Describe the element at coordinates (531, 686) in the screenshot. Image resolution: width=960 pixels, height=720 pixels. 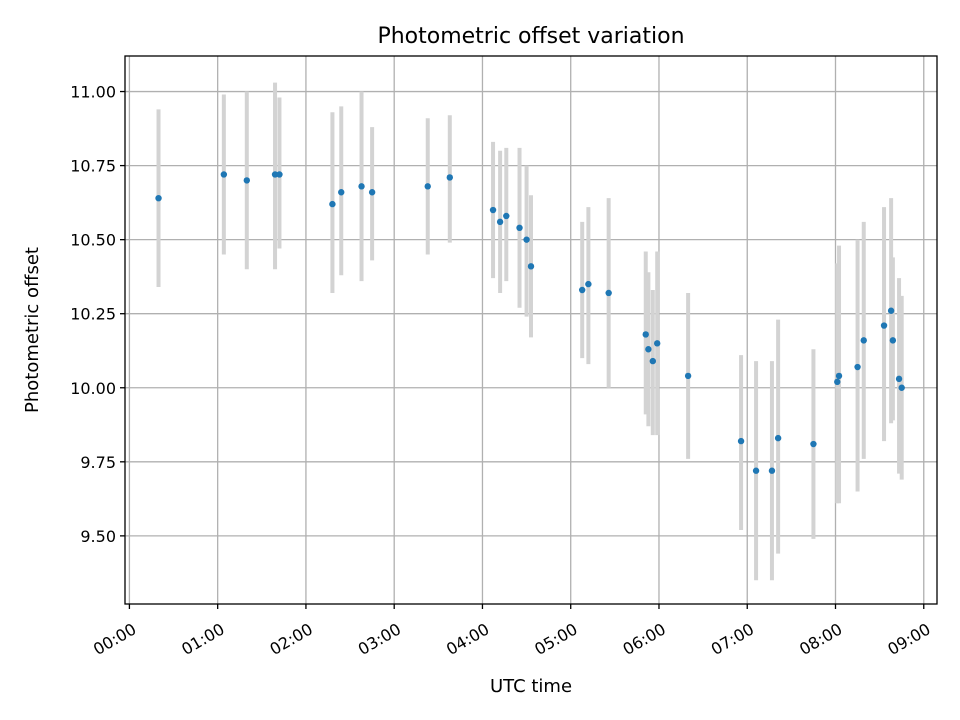
I see `x-axis-label: UTC time` at that location.